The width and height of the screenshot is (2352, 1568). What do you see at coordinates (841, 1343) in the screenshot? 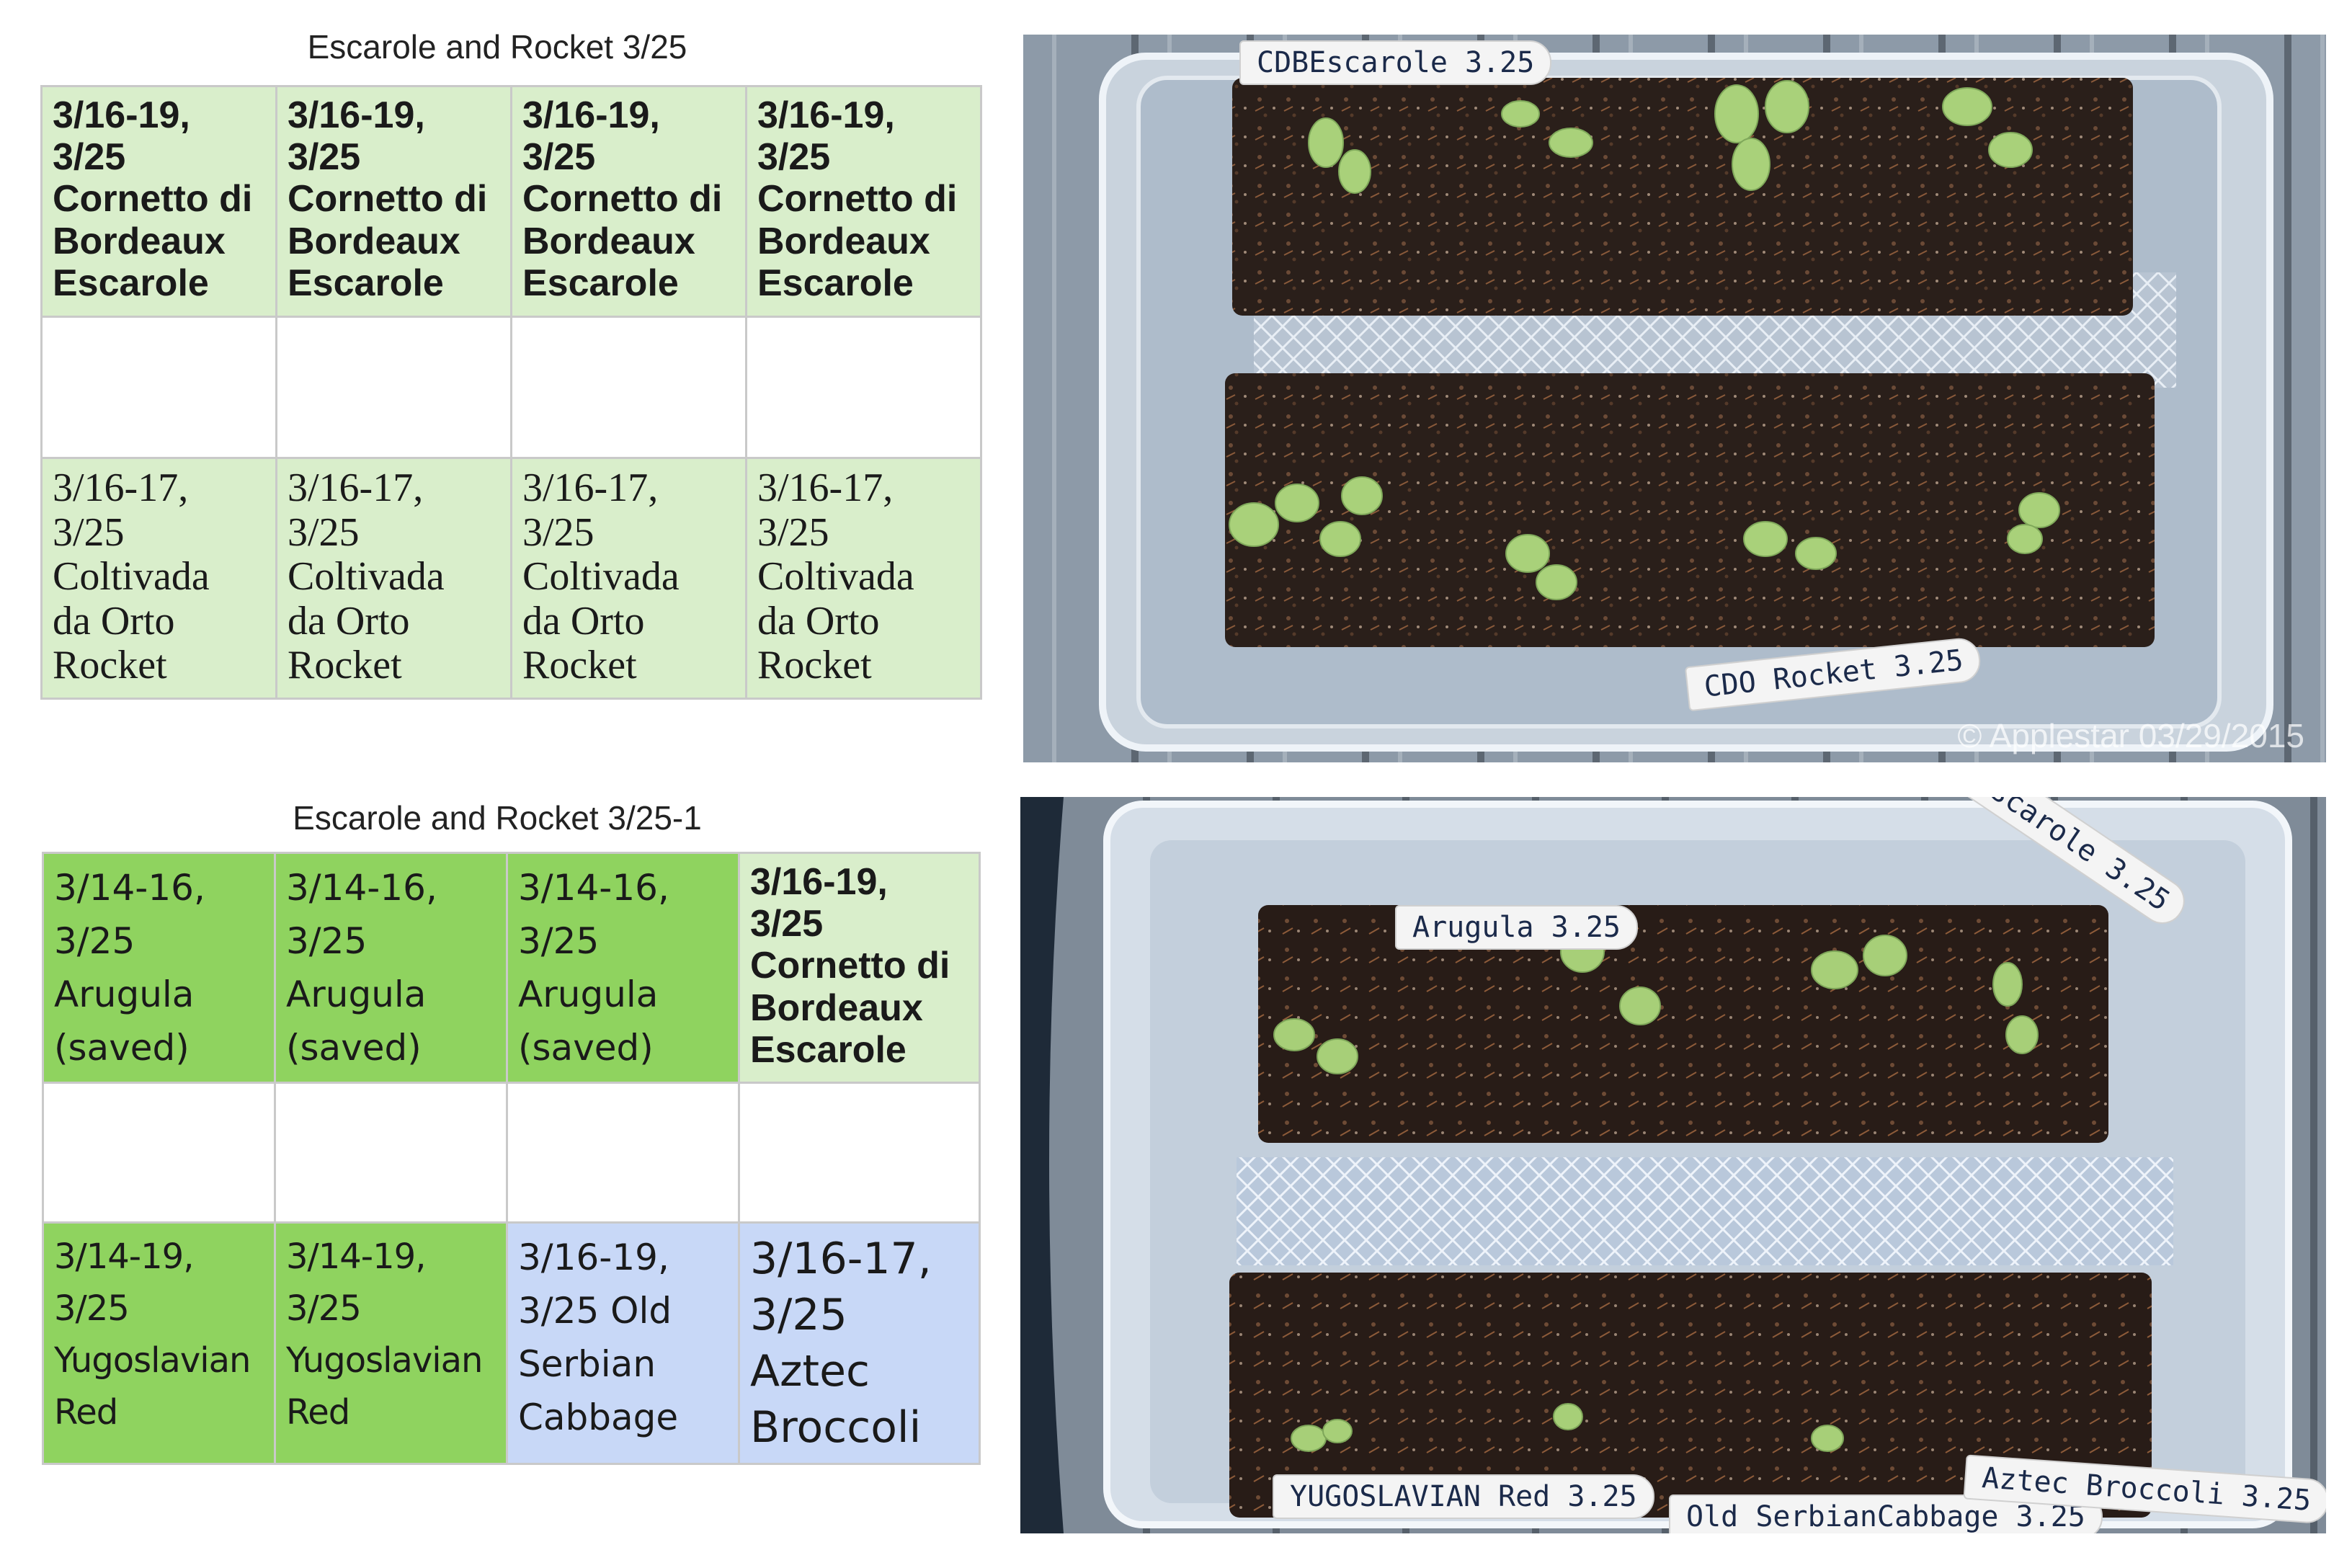
I see `cell-label: 3/16-17, 3/25 Aztec Broccoli` at bounding box center [841, 1343].